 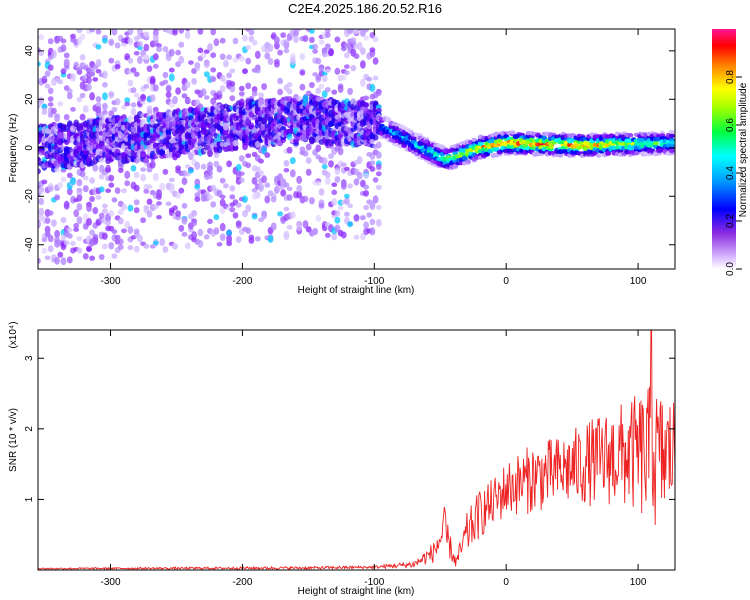 What do you see at coordinates (13, 334) in the screenshot?
I see `y-multiplier-label: (x10⁴)` at bounding box center [13, 334].